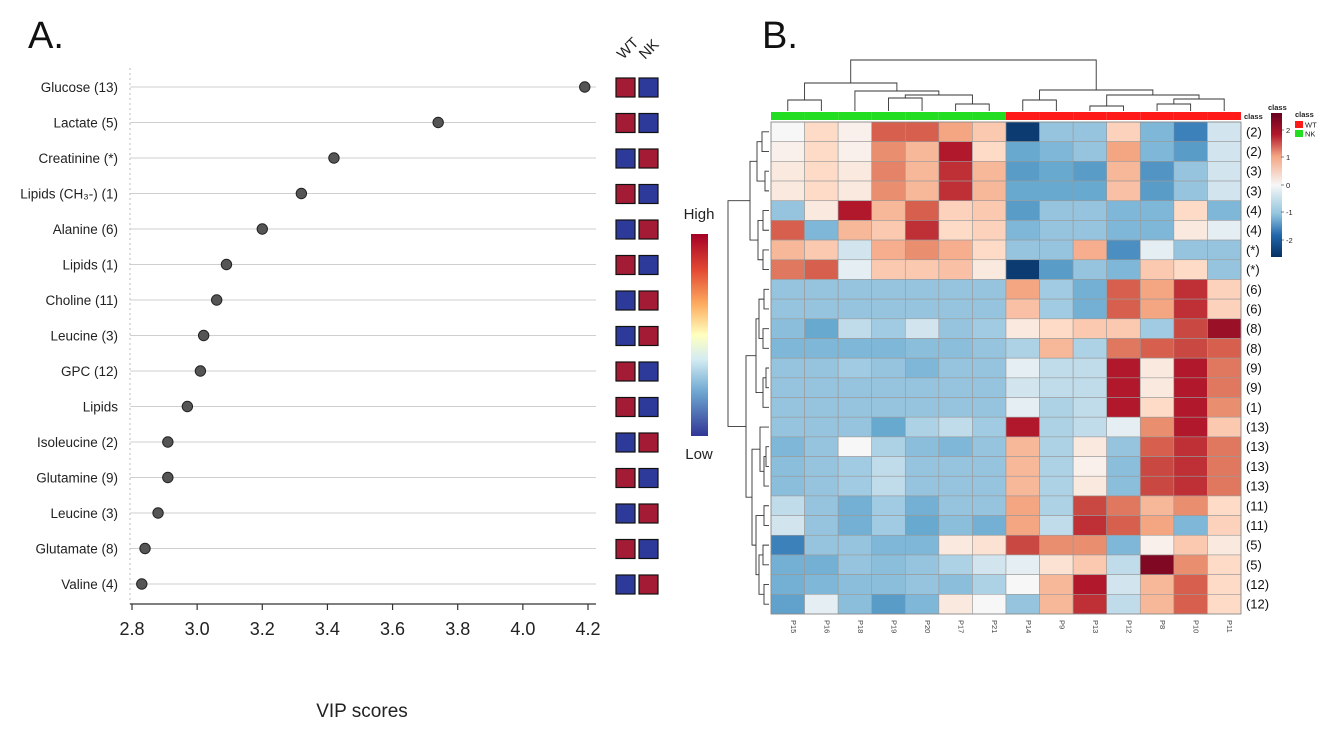 The height and width of the screenshot is (729, 1332). I want to click on vip-x-tick-label: 4.2, so click(587, 629).